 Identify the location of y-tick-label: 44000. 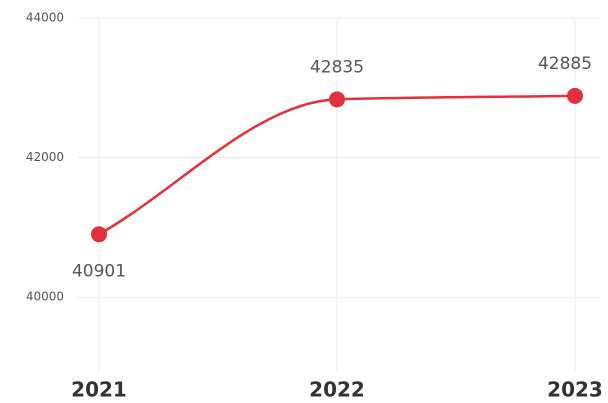
(45, 18).